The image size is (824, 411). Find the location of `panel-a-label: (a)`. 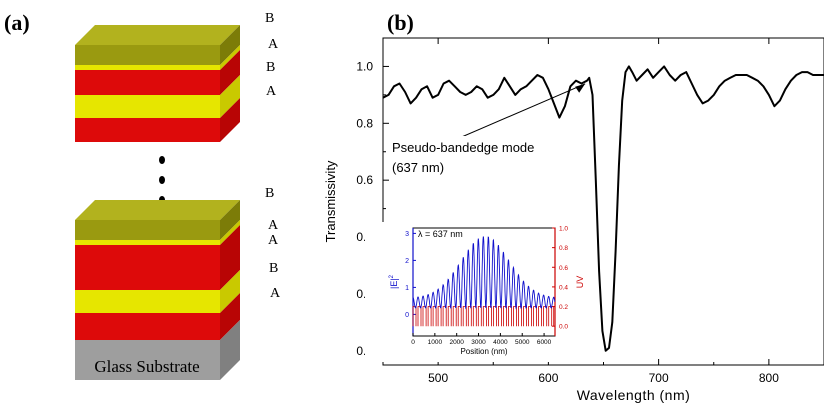

panel-a-label: (a) is located at coordinates (17, 22).